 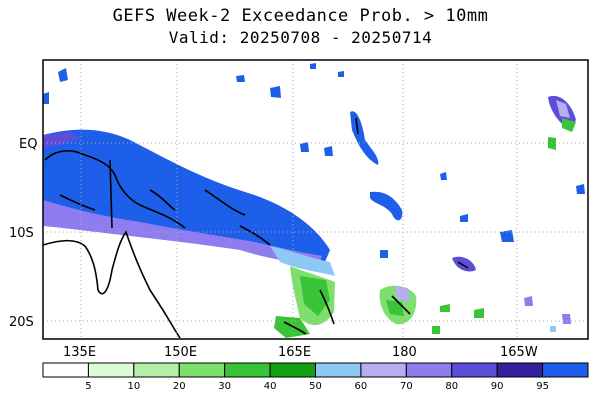 I want to click on lon-label-180: 180, so click(x=404, y=352).